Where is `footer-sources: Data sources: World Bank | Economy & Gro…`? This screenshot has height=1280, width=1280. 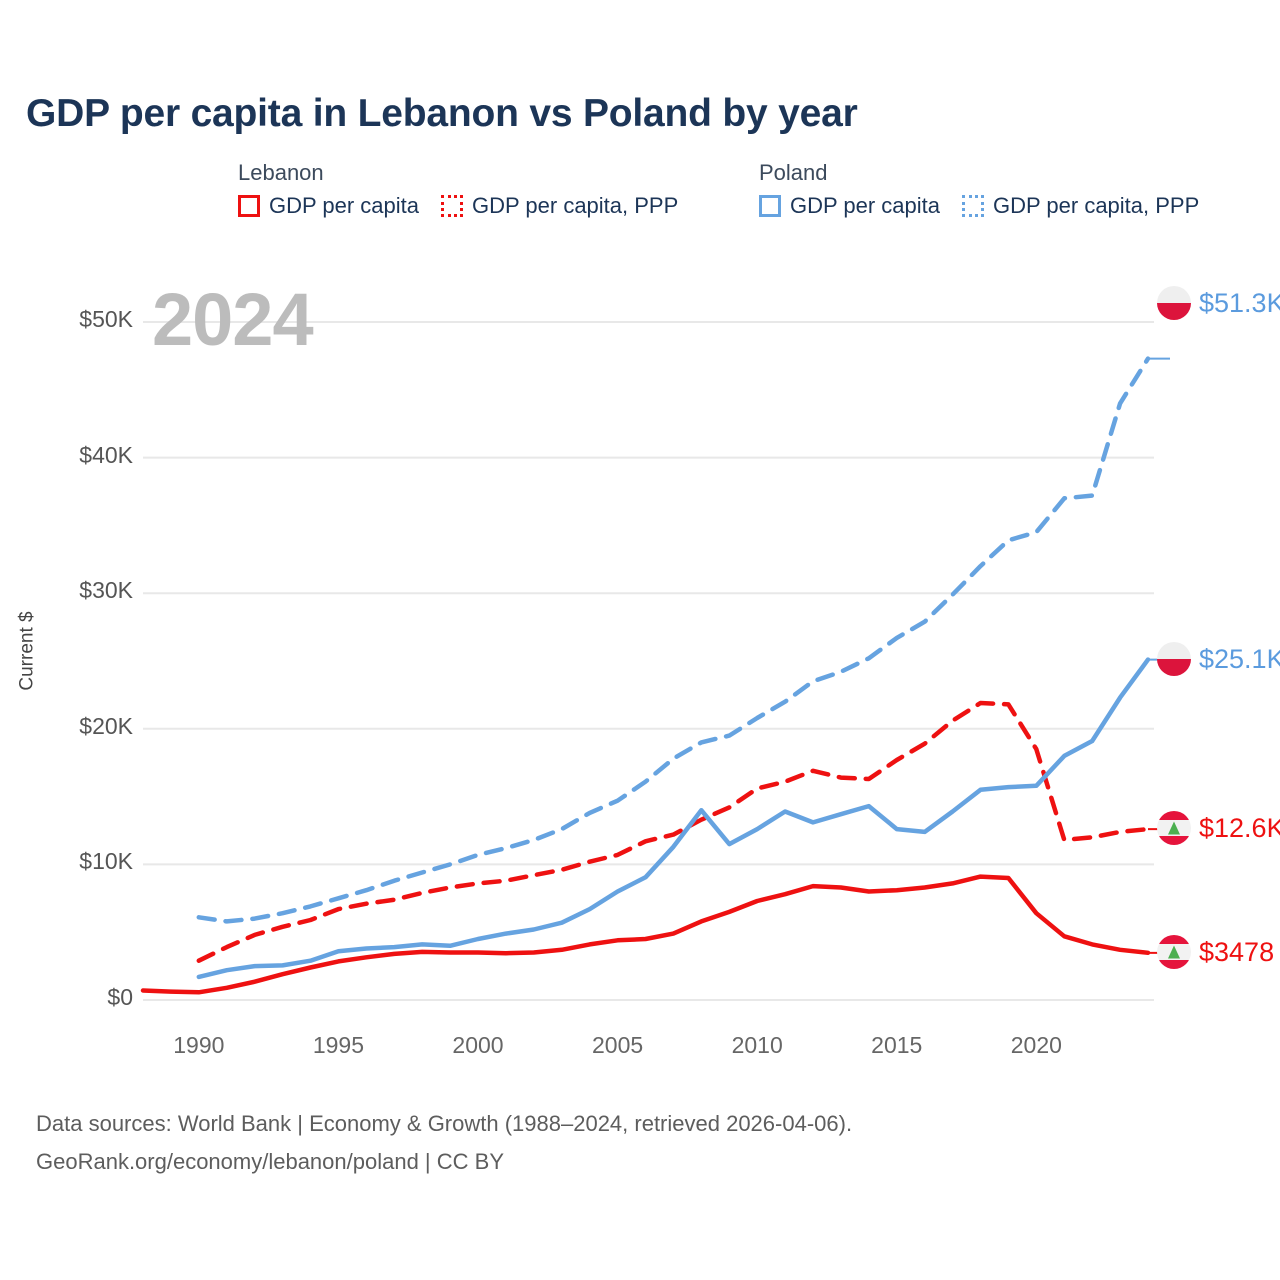 footer-sources: Data sources: World Bank | Economy & Gro… is located at coordinates (444, 1143).